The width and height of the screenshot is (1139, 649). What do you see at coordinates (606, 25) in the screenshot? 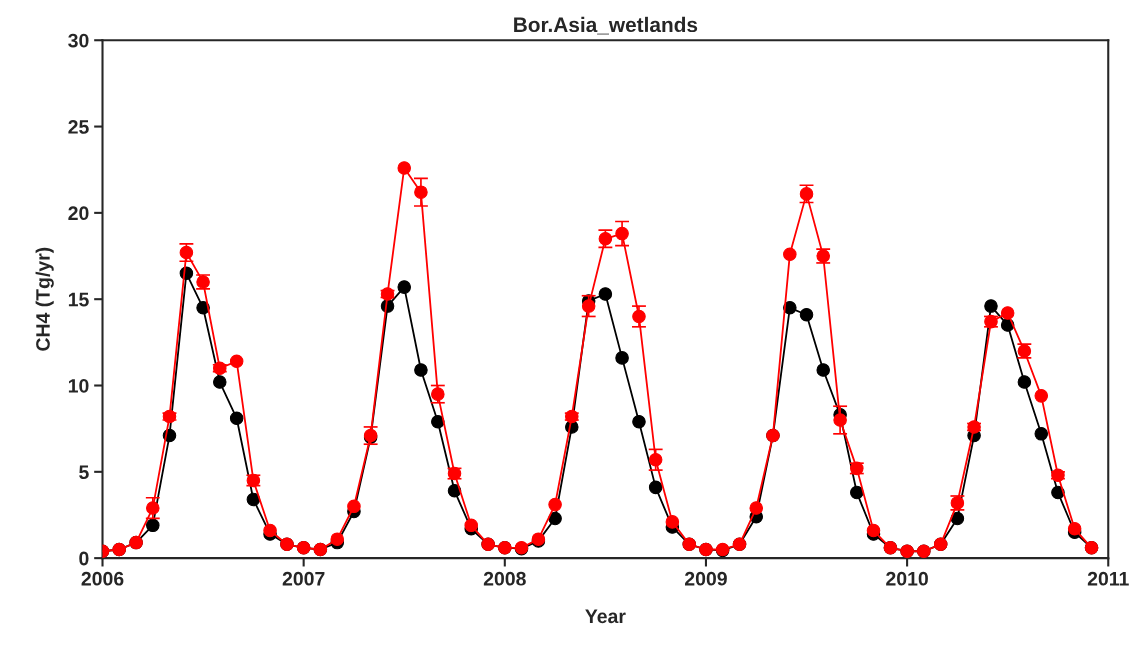
I see `chart-title: Bor.Asia_wetlands` at bounding box center [606, 25].